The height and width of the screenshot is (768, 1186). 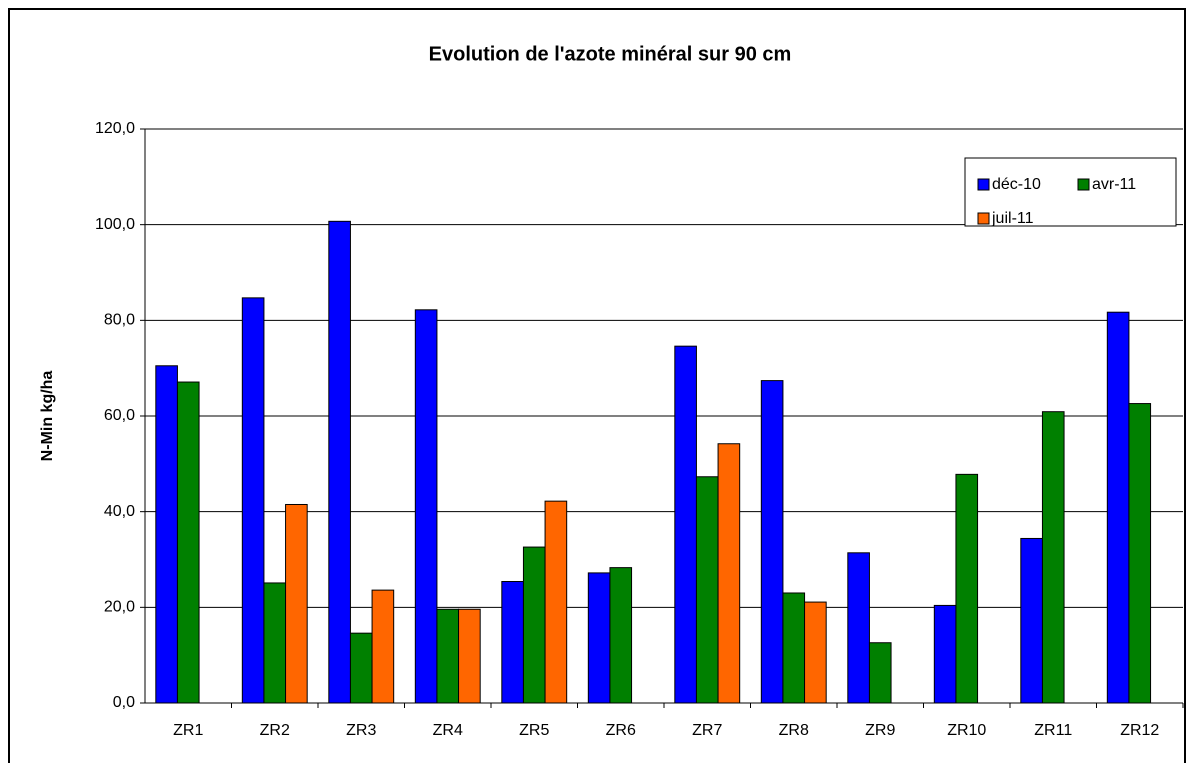 What do you see at coordinates (1139, 730) in the screenshot?
I see `x-tick-label: ZR12` at bounding box center [1139, 730].